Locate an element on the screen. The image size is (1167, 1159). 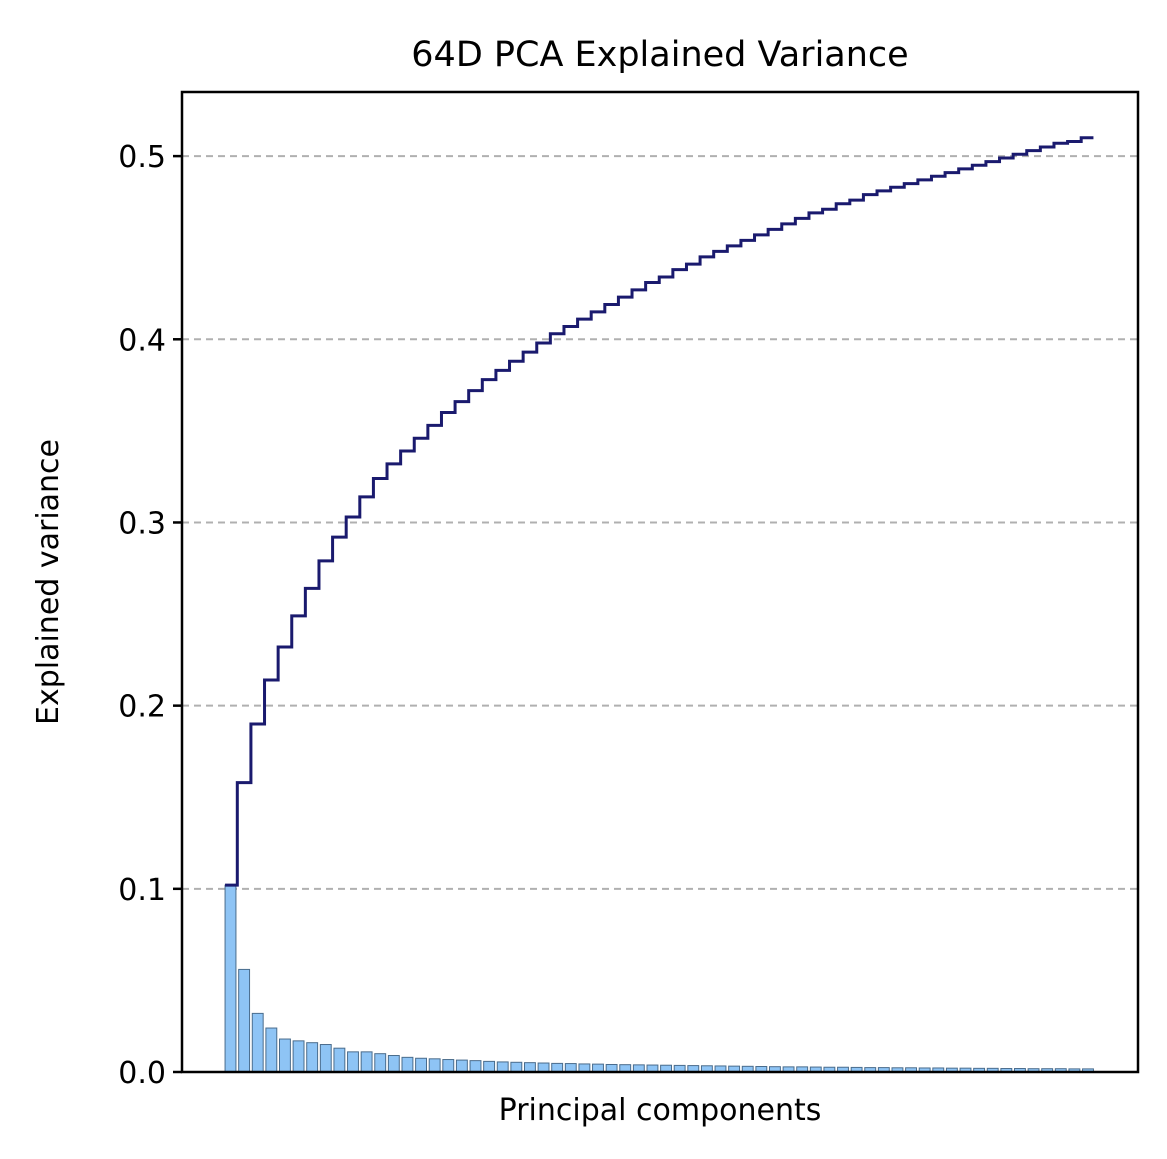
y-tick-label: 0.0 is located at coordinates (142, 1073).